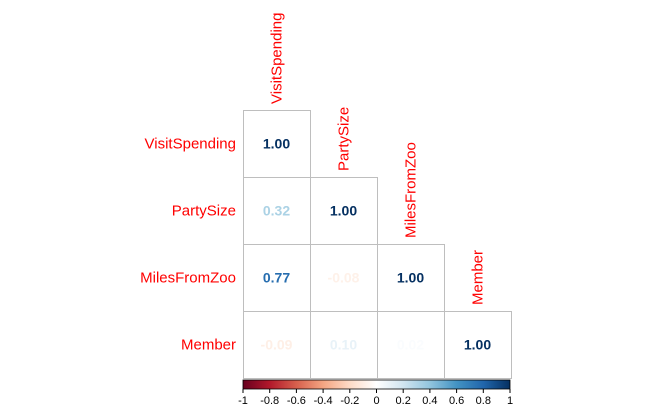  What do you see at coordinates (344, 278) in the screenshot?
I see `cell-value-label: -0.08` at bounding box center [344, 278].